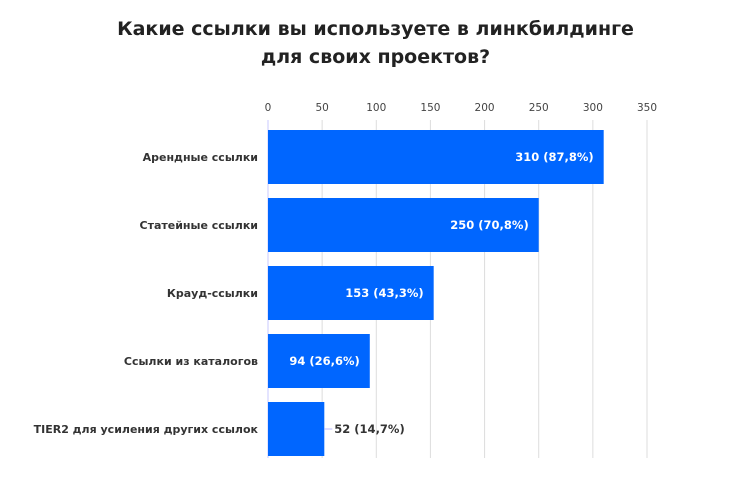 The height and width of the screenshot is (491, 751). Describe the element at coordinates (200, 157) in the screenshot. I see `category-label: Арендные ссылки` at that location.